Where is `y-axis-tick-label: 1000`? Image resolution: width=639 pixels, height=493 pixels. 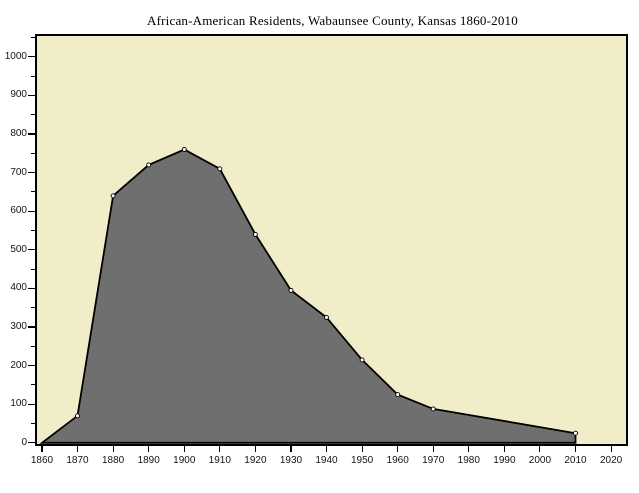
y-axis-tick-label: 1000 is located at coordinates (15, 56).